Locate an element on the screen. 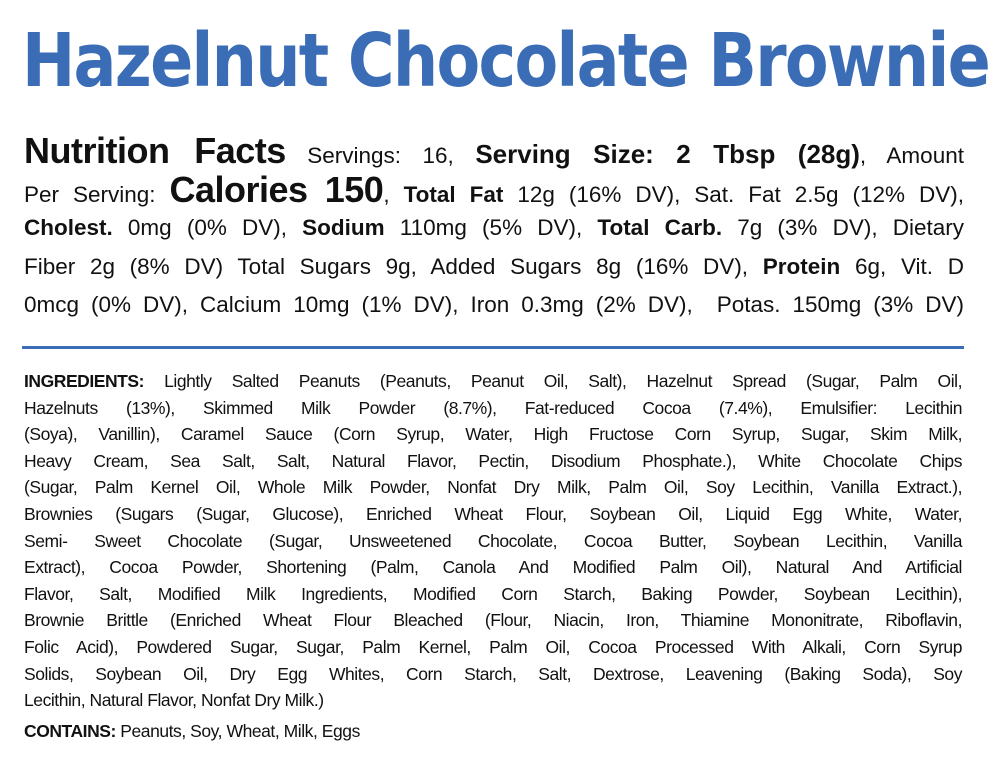  contains-text: Peanuts, Soy, Wheat, Milk, Eggs is located at coordinates (237, 731).